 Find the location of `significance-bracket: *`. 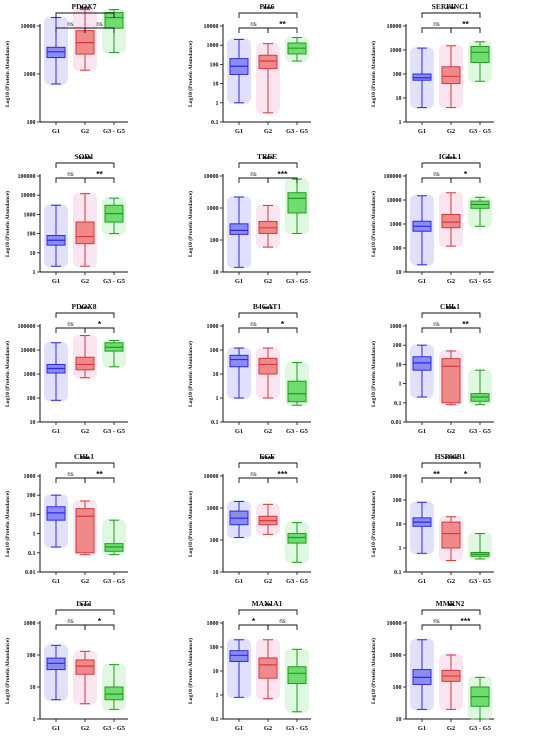

significance-bracket: * is located at coordinates (282, 326).